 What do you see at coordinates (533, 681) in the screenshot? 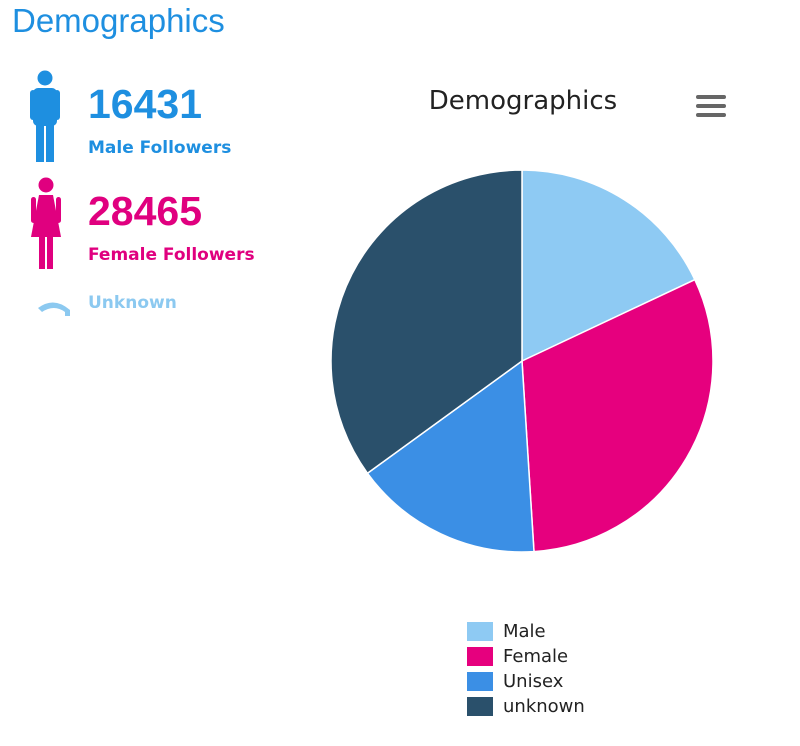
I see `legend-label: Unisex` at bounding box center [533, 681].